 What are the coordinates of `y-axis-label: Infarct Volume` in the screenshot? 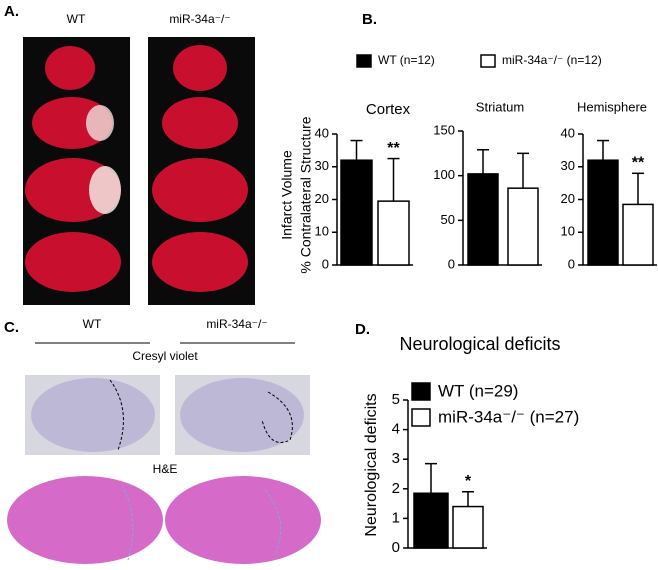 It's located at (287, 195).